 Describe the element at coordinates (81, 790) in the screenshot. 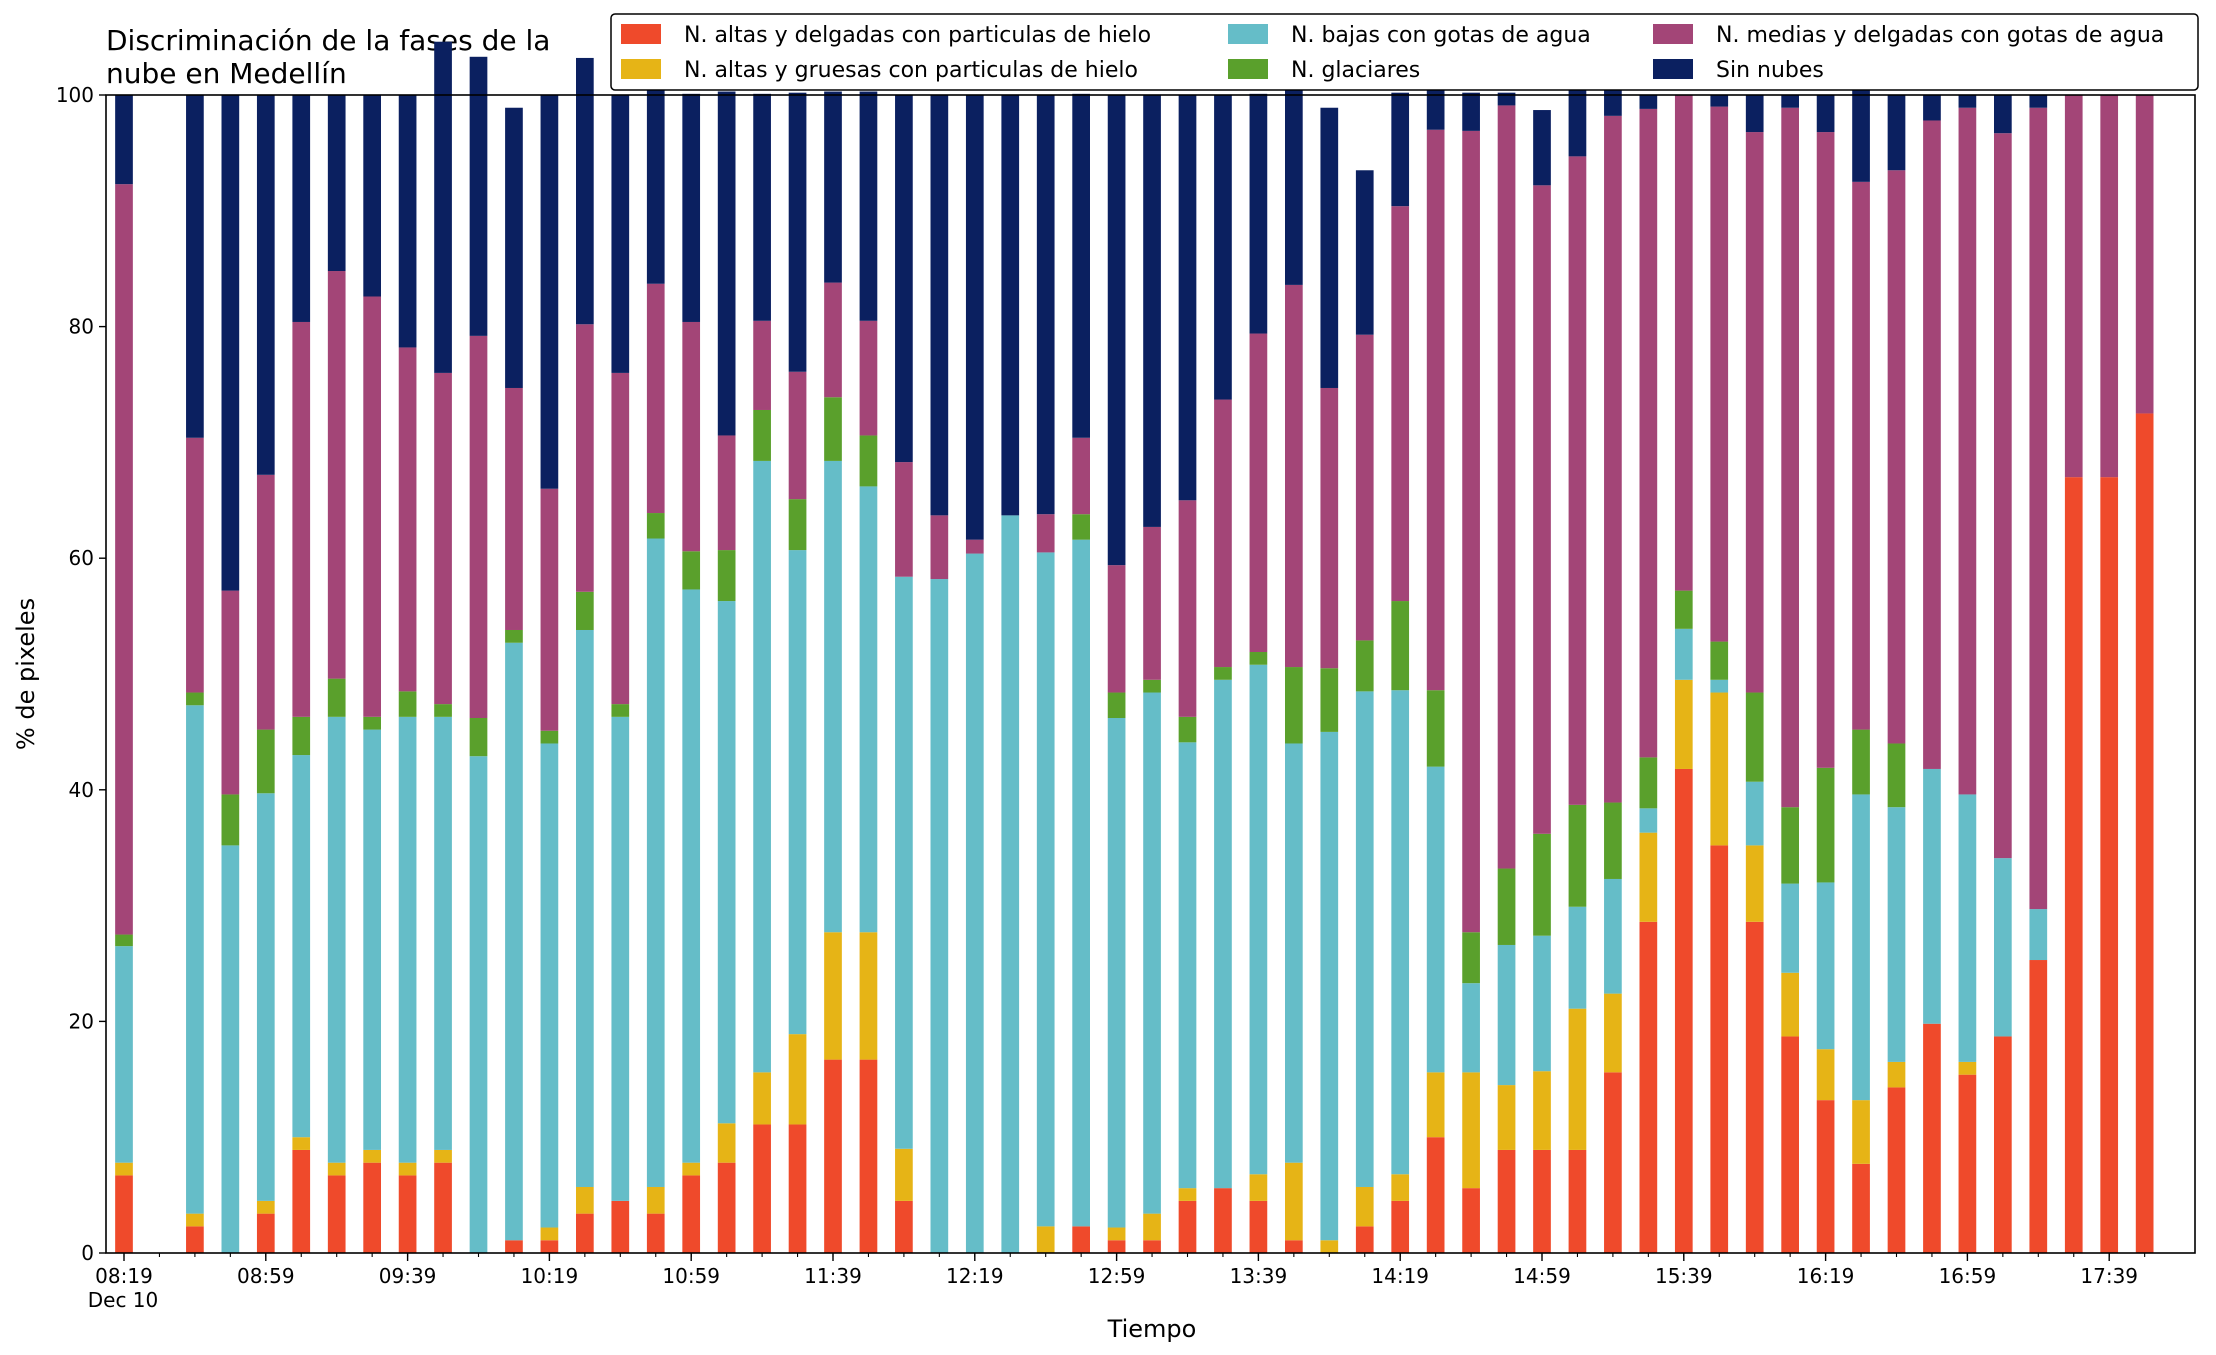

I see `y-tick-label: 40` at that location.